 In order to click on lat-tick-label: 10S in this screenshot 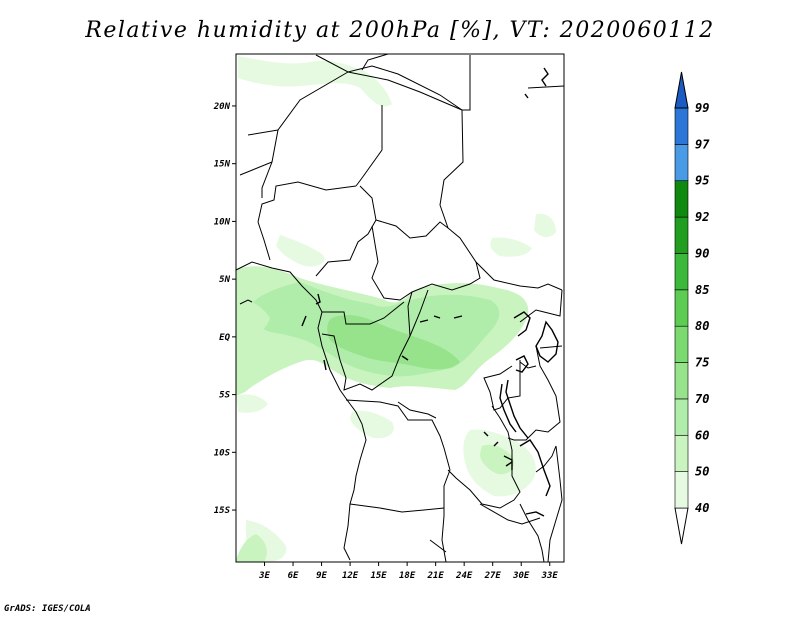, I will do `click(222, 453)`.